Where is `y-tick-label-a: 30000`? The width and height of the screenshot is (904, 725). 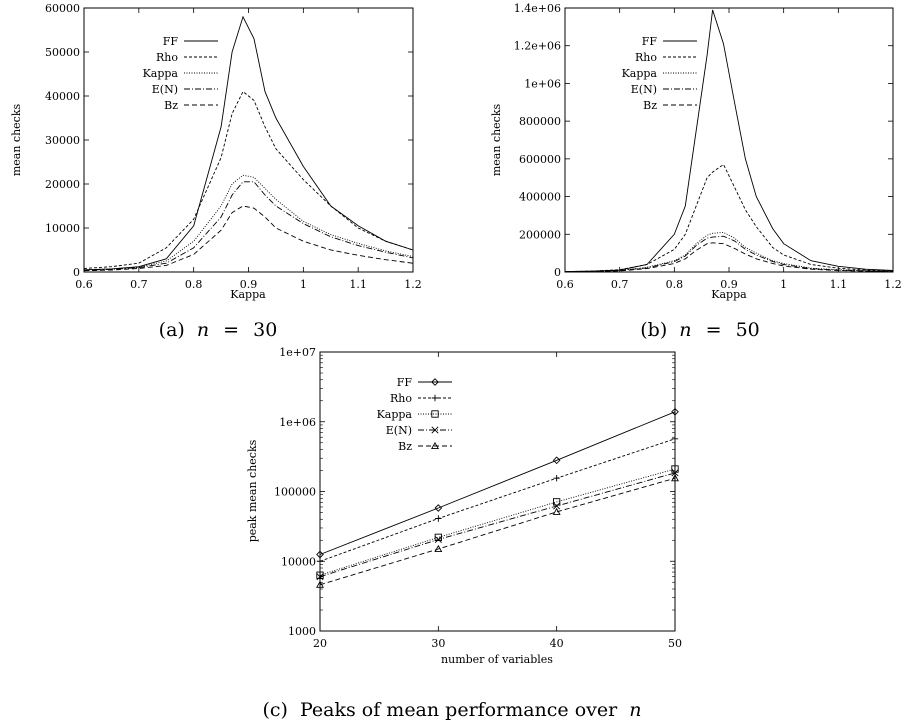
y-tick-label-a: 30000 is located at coordinates (62, 140).